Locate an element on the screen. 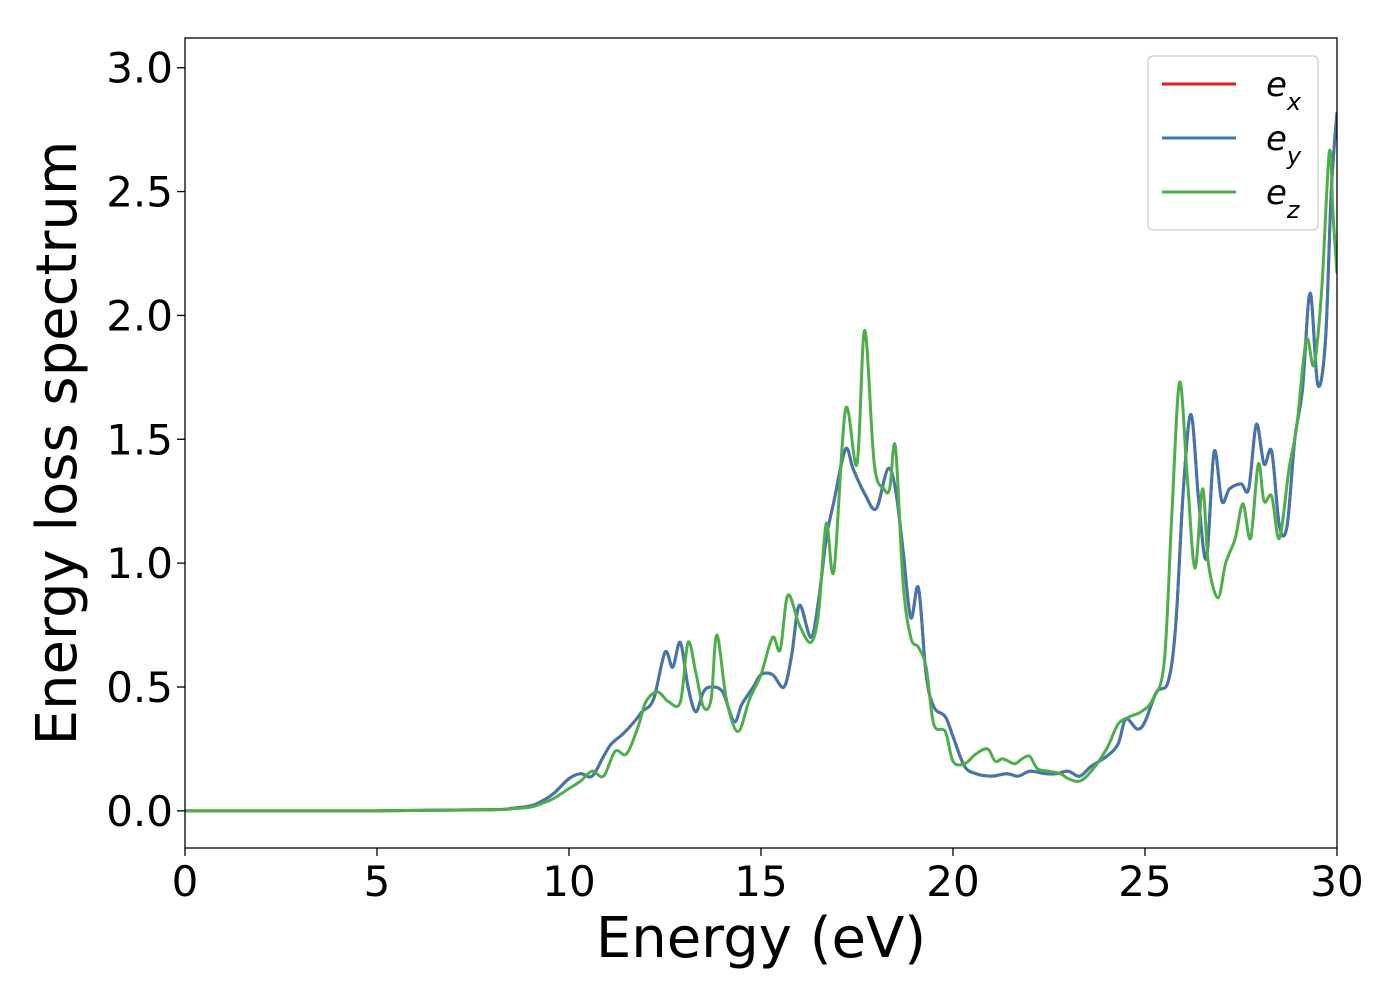  legend-label: ey is located at coordinates (1284, 144).